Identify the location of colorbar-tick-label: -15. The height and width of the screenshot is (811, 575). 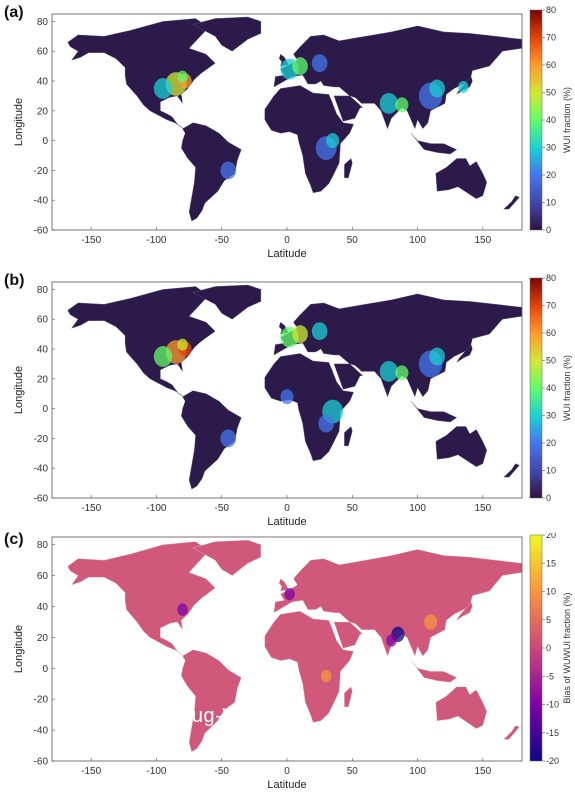
(552, 733).